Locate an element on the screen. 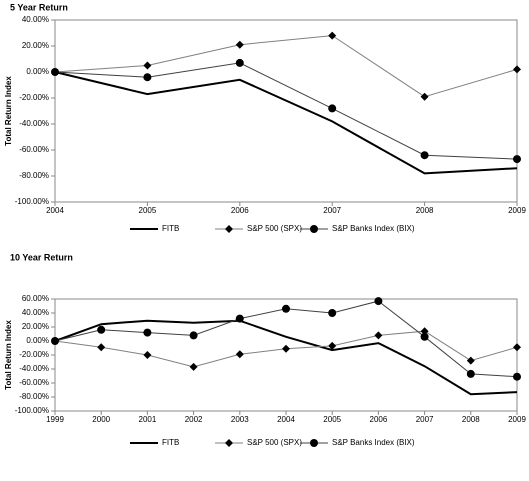 The height and width of the screenshot is (481, 529). x-tick-label: 2000 is located at coordinates (101, 419).